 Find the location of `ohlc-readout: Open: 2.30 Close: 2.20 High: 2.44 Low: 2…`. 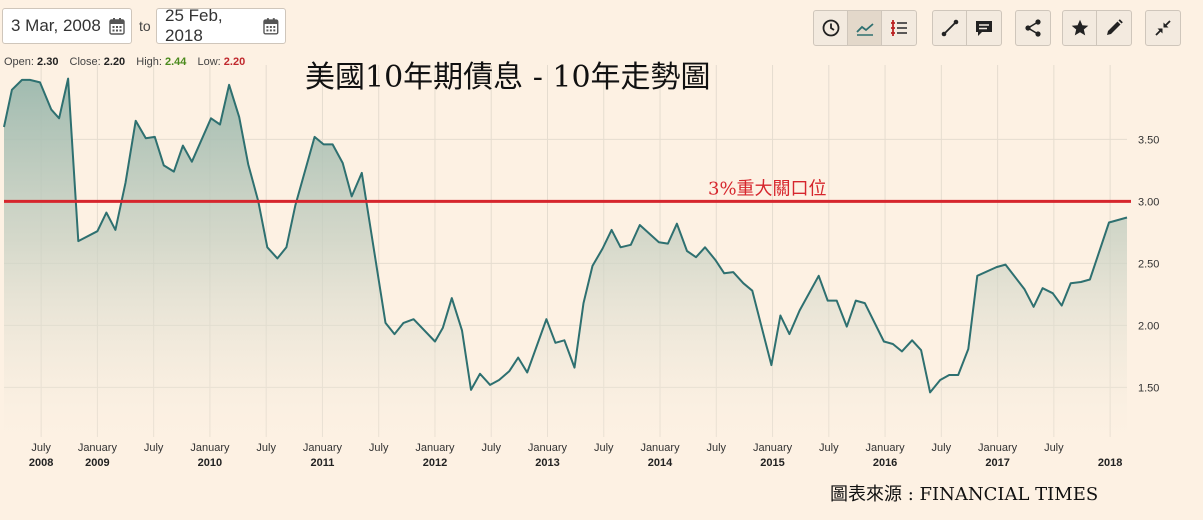

ohlc-readout: Open: 2.30 Close: 2.20 High: 2.44 Low: 2… is located at coordinates (128, 62).